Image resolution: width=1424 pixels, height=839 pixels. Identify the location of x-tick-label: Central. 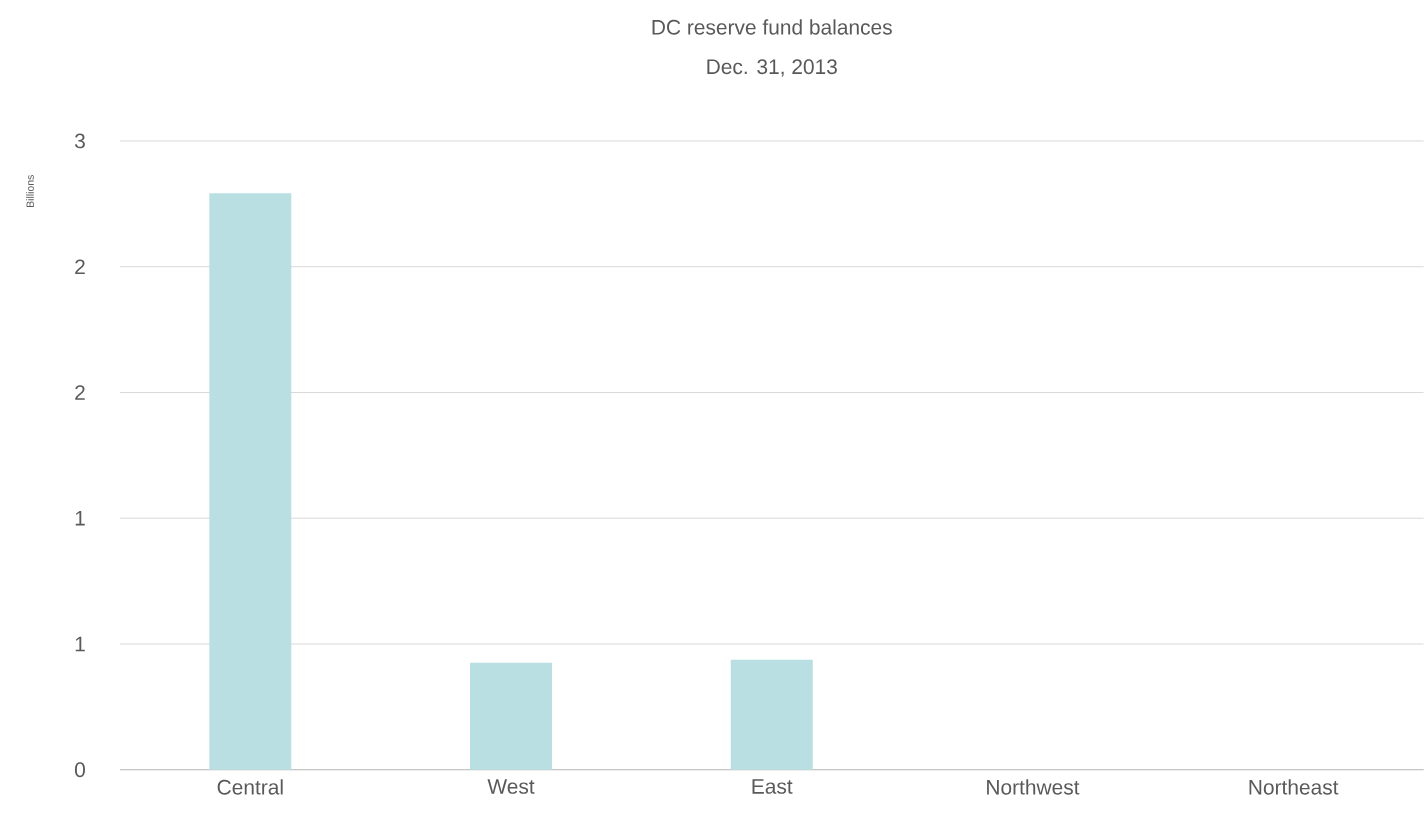
(250, 787).